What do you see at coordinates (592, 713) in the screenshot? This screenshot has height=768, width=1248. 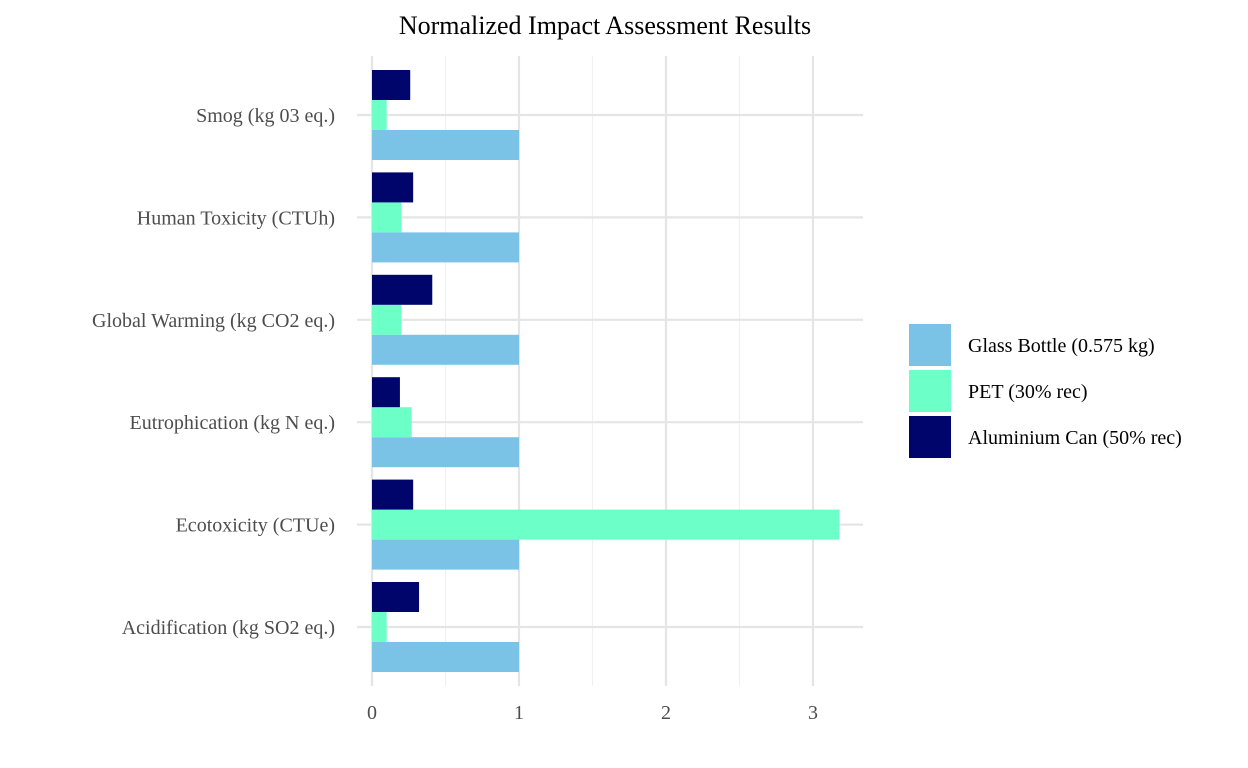 I see `x-axis-labels: 0 1 2 3` at bounding box center [592, 713].